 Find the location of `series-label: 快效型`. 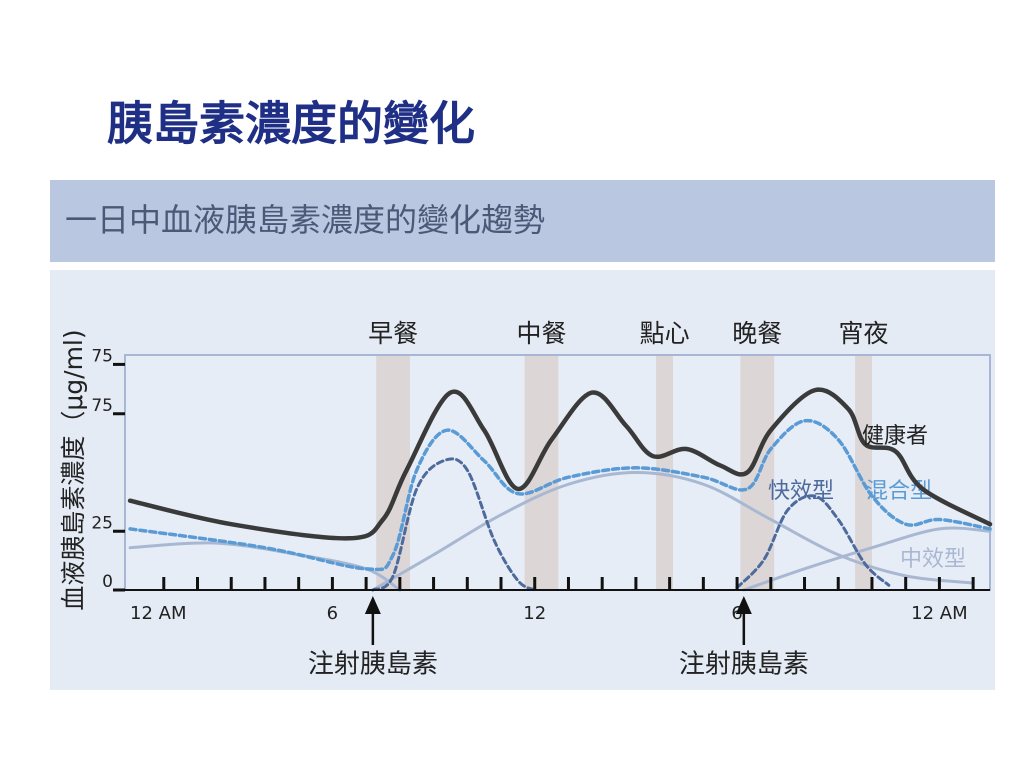

series-label: 快效型 is located at coordinates (801, 491).